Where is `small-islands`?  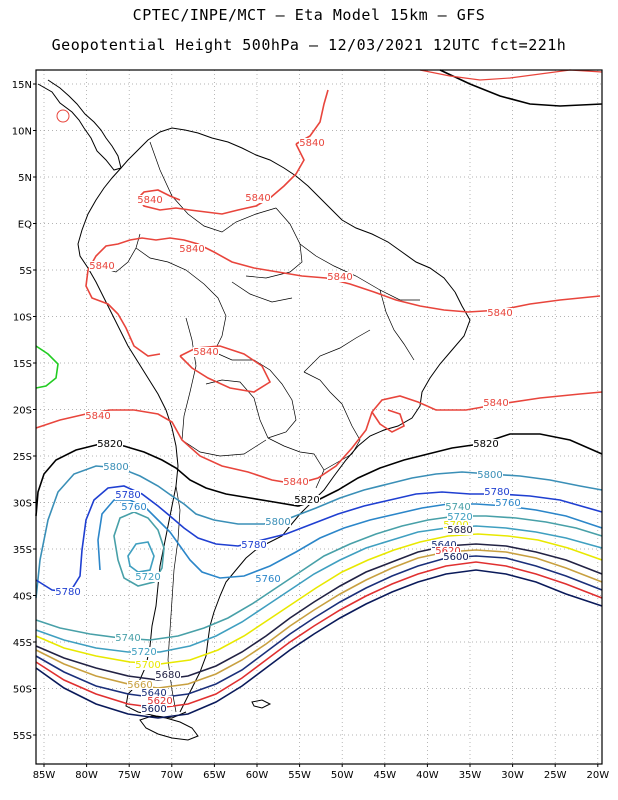 small-islands is located at coordinates (63, 116).